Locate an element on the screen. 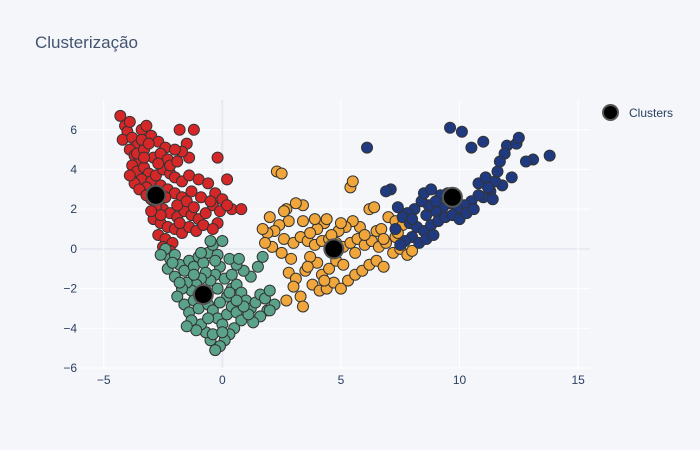 This screenshot has height=450, width=700. y-tick-label: 4 is located at coordinates (73, 169).